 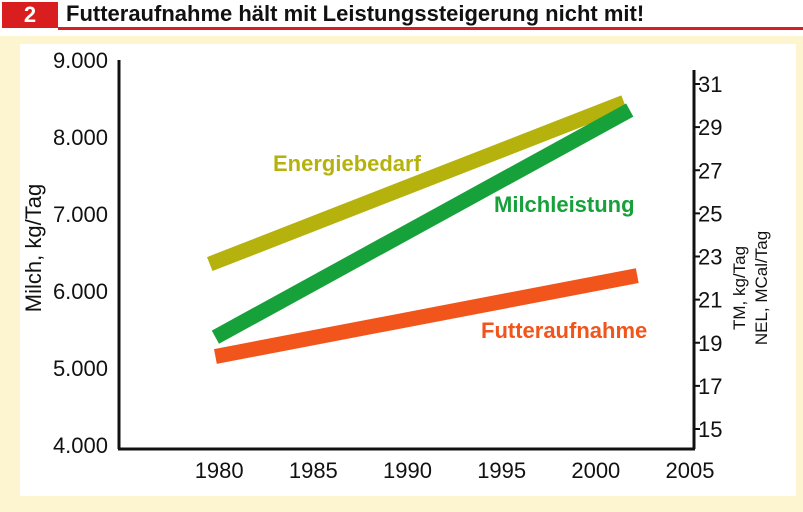 What do you see at coordinates (30, 15) in the screenshot?
I see `figure-number-badge: 2` at bounding box center [30, 15].